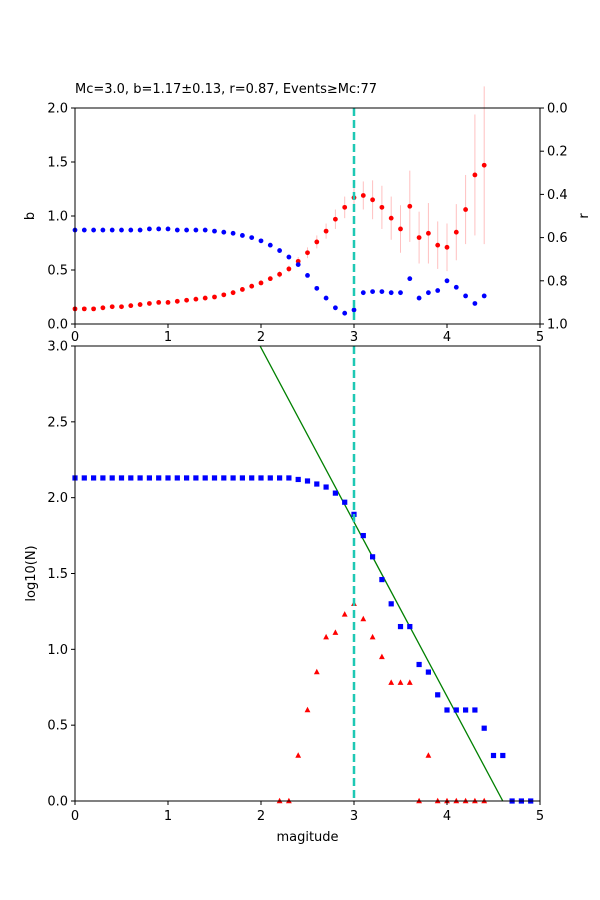 This screenshot has height=900, width=600. What do you see at coordinates (447, 337) in the screenshot?
I see `top-x-tick-label: 4` at bounding box center [447, 337].